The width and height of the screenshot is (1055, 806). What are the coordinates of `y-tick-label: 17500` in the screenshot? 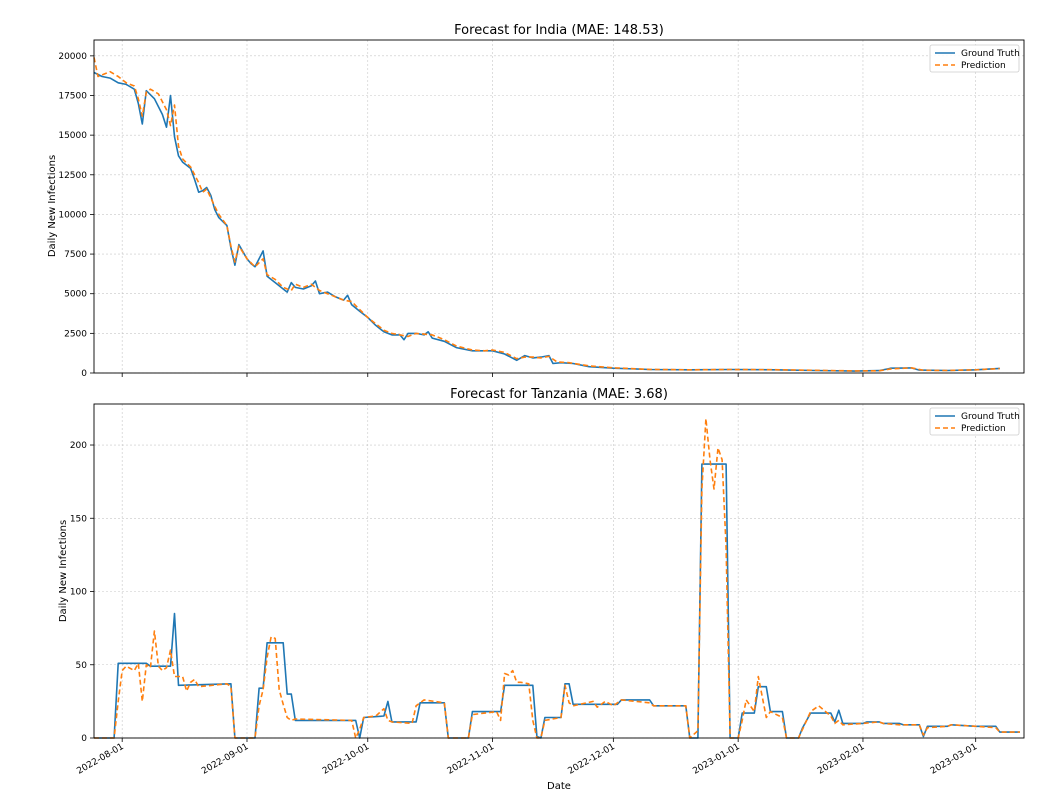 It's located at (72, 97).